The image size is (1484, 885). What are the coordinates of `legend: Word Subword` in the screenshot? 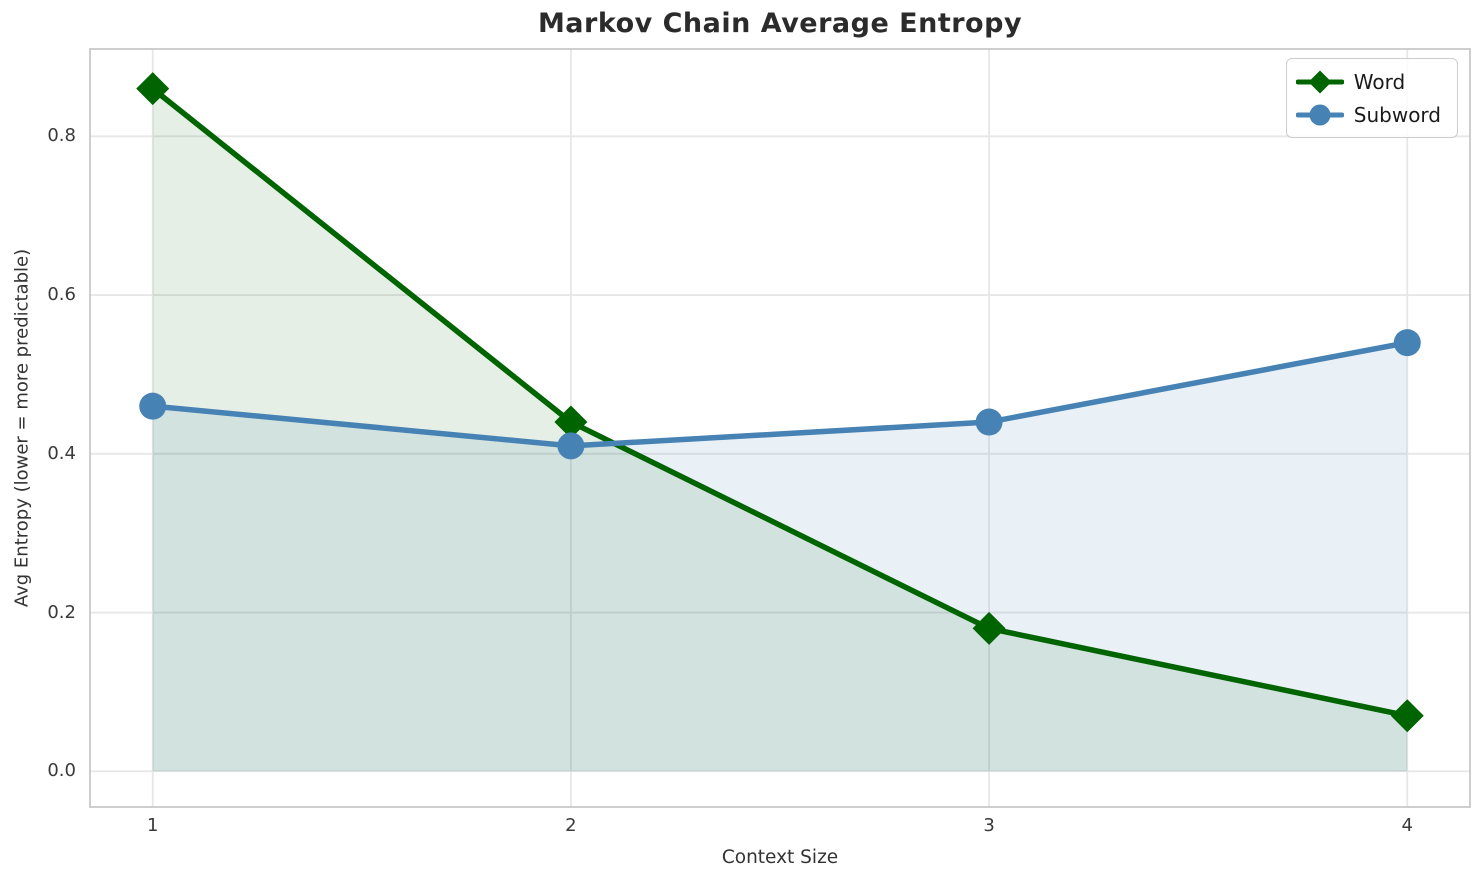 It's located at (1371, 98).